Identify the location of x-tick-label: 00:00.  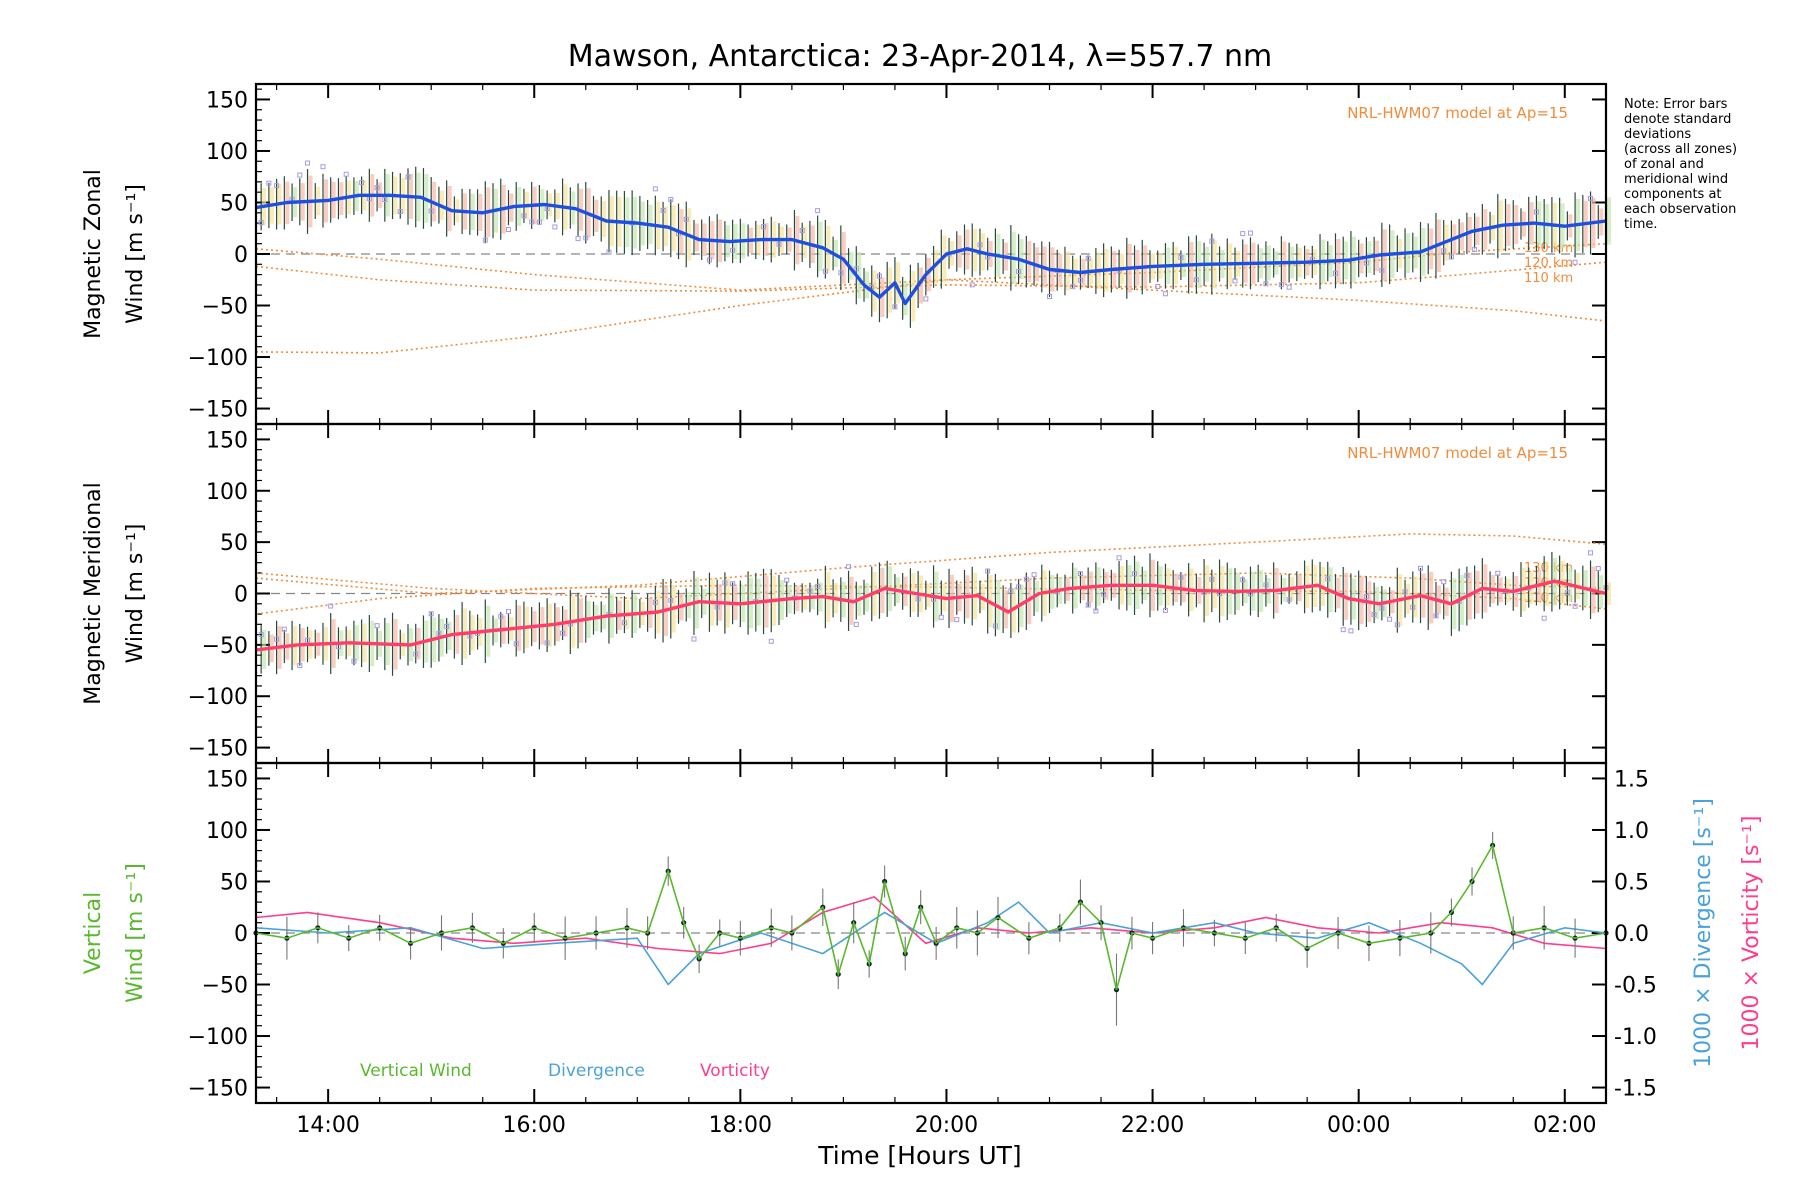
(1358, 1125).